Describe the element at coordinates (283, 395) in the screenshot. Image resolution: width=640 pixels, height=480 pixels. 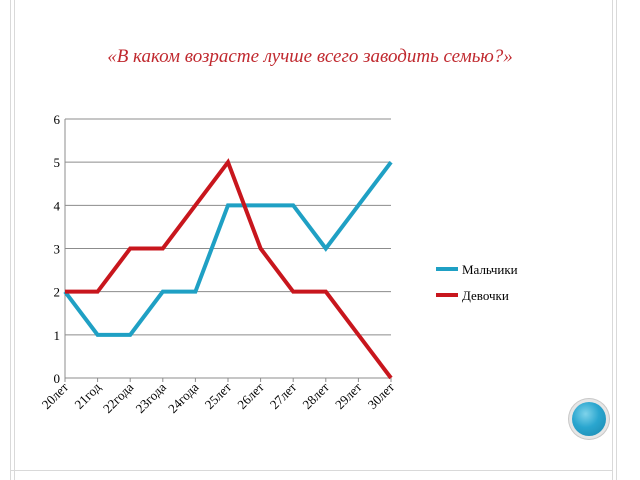
I see `x-tick-label: 27лет` at that location.